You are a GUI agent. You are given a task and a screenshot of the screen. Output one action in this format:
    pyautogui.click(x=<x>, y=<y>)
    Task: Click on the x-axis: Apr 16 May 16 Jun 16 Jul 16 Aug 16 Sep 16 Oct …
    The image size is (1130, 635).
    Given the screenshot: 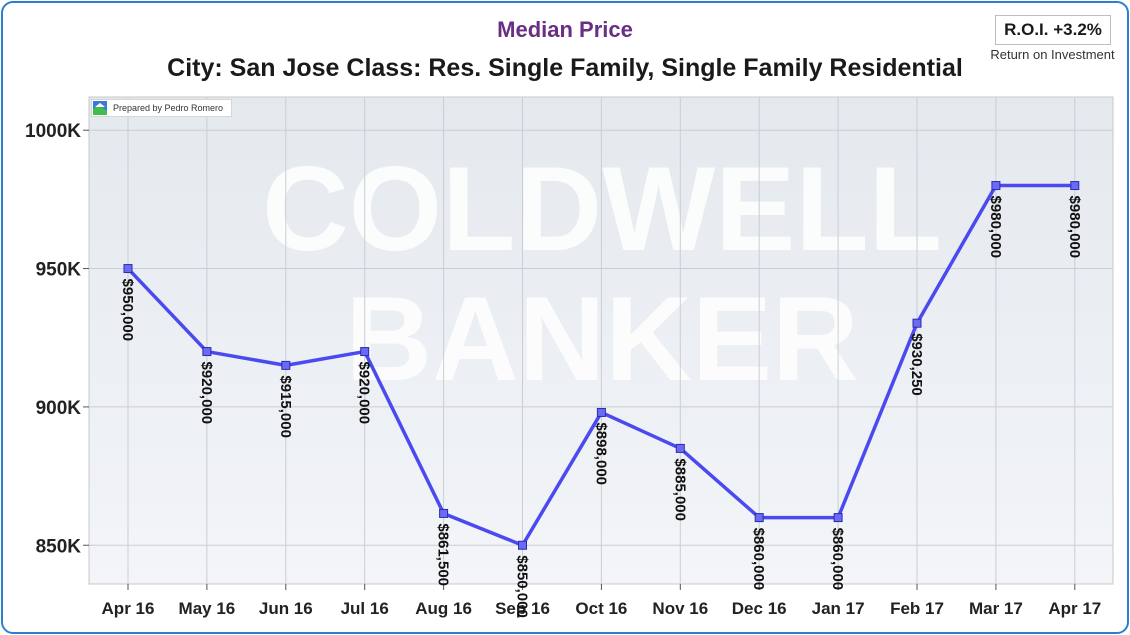 What is the action you would take?
    pyautogui.click(x=601, y=601)
    